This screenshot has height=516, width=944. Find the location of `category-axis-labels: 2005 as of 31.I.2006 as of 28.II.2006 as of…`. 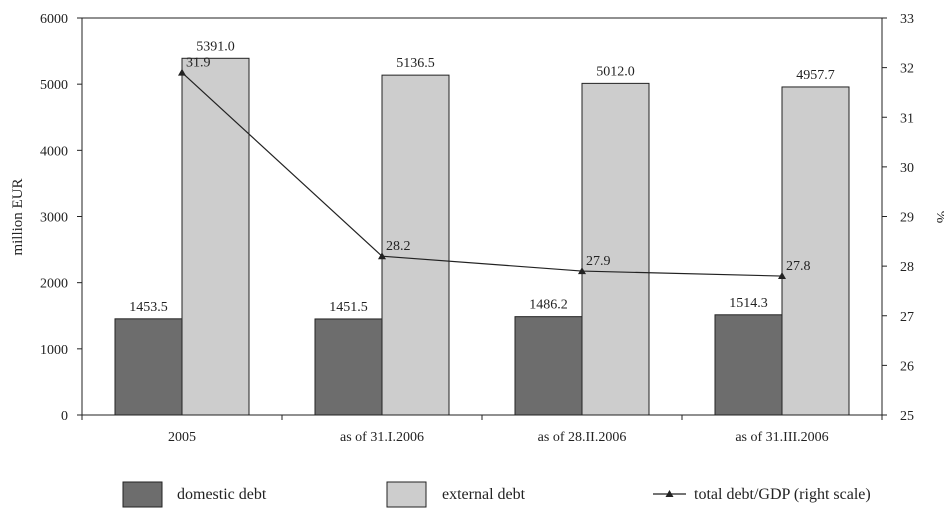

category-axis-labels: 2005 as of 31.I.2006 as of 28.II.2006 as of… is located at coordinates (482, 430).